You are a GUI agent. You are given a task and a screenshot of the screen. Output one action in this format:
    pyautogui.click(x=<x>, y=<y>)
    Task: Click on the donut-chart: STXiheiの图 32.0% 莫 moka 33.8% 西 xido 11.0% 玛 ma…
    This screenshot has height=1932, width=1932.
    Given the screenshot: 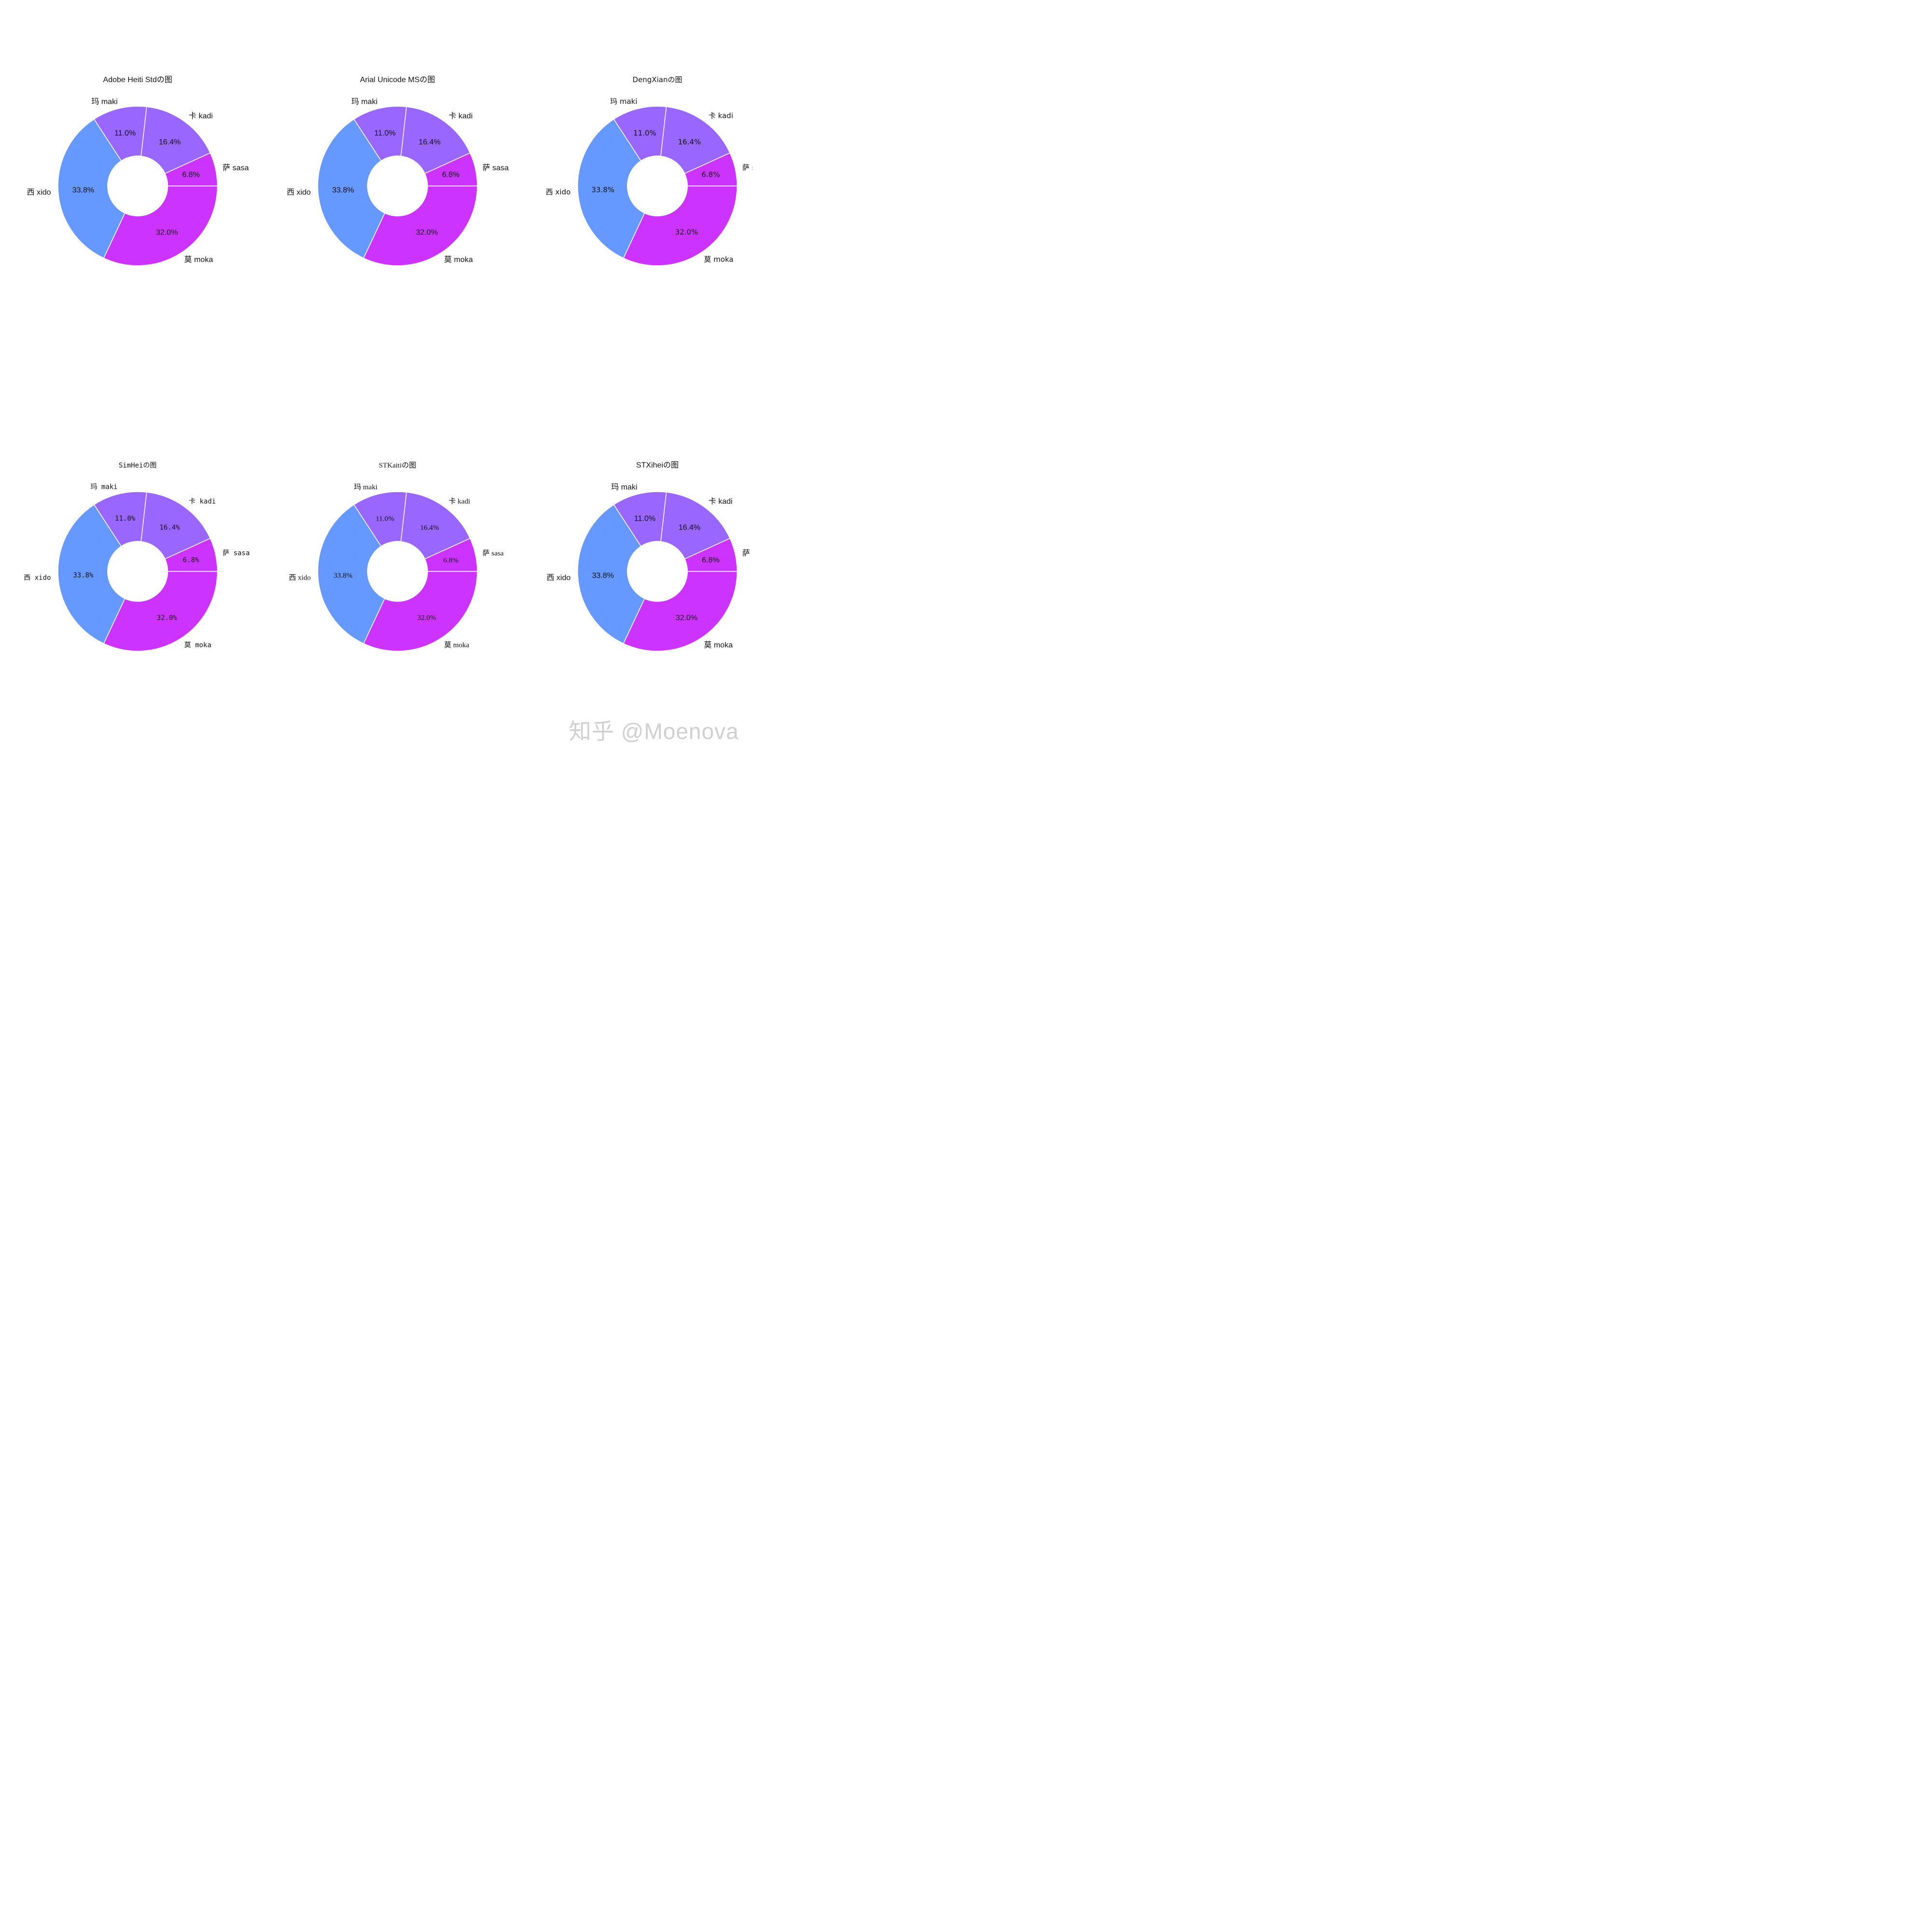 What is the action you would take?
    pyautogui.click(x=650, y=556)
    